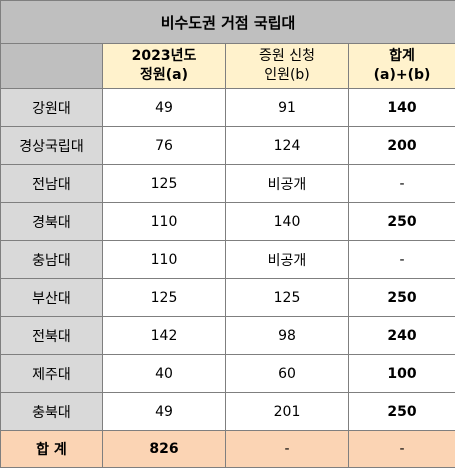 This screenshot has width=455, height=468. Describe the element at coordinates (51, 107) in the screenshot. I see `university-name: 강원대` at that location.